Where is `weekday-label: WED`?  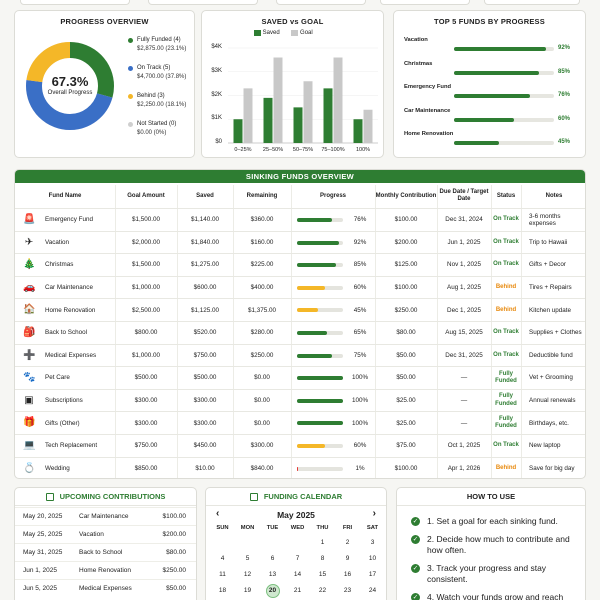
weekday-label: WED is located at coordinates (297, 528).